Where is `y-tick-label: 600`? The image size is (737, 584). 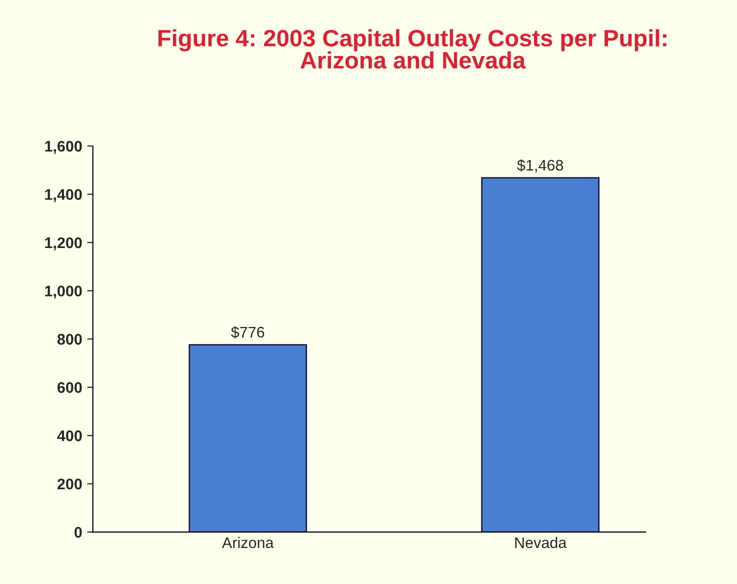
y-tick-label: 600 is located at coordinates (70, 387).